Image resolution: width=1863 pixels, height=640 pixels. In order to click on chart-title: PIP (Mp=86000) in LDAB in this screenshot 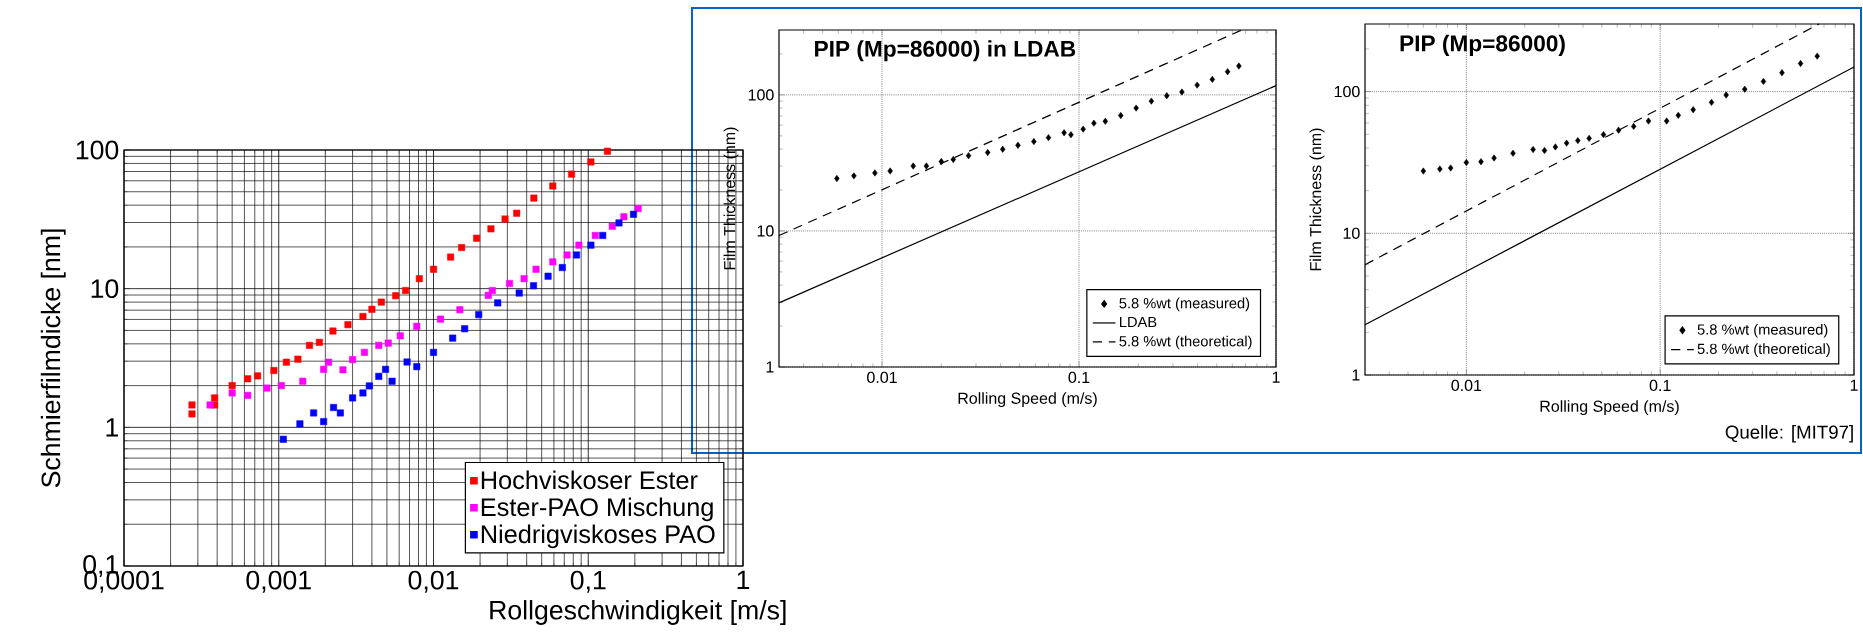, I will do `click(945, 51)`.